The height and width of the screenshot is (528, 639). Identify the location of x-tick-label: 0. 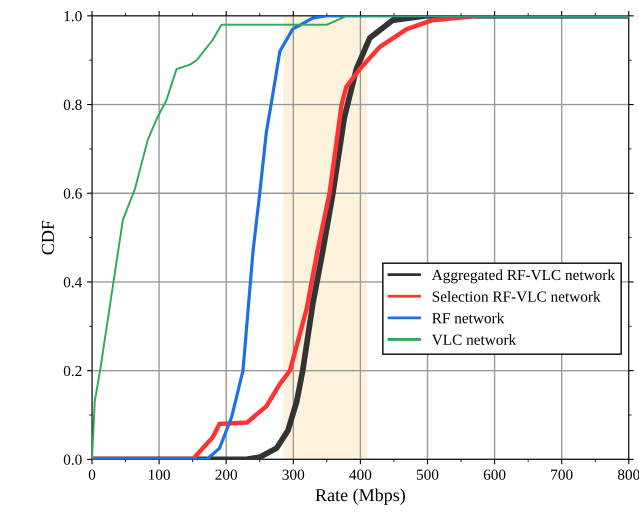
(92, 475).